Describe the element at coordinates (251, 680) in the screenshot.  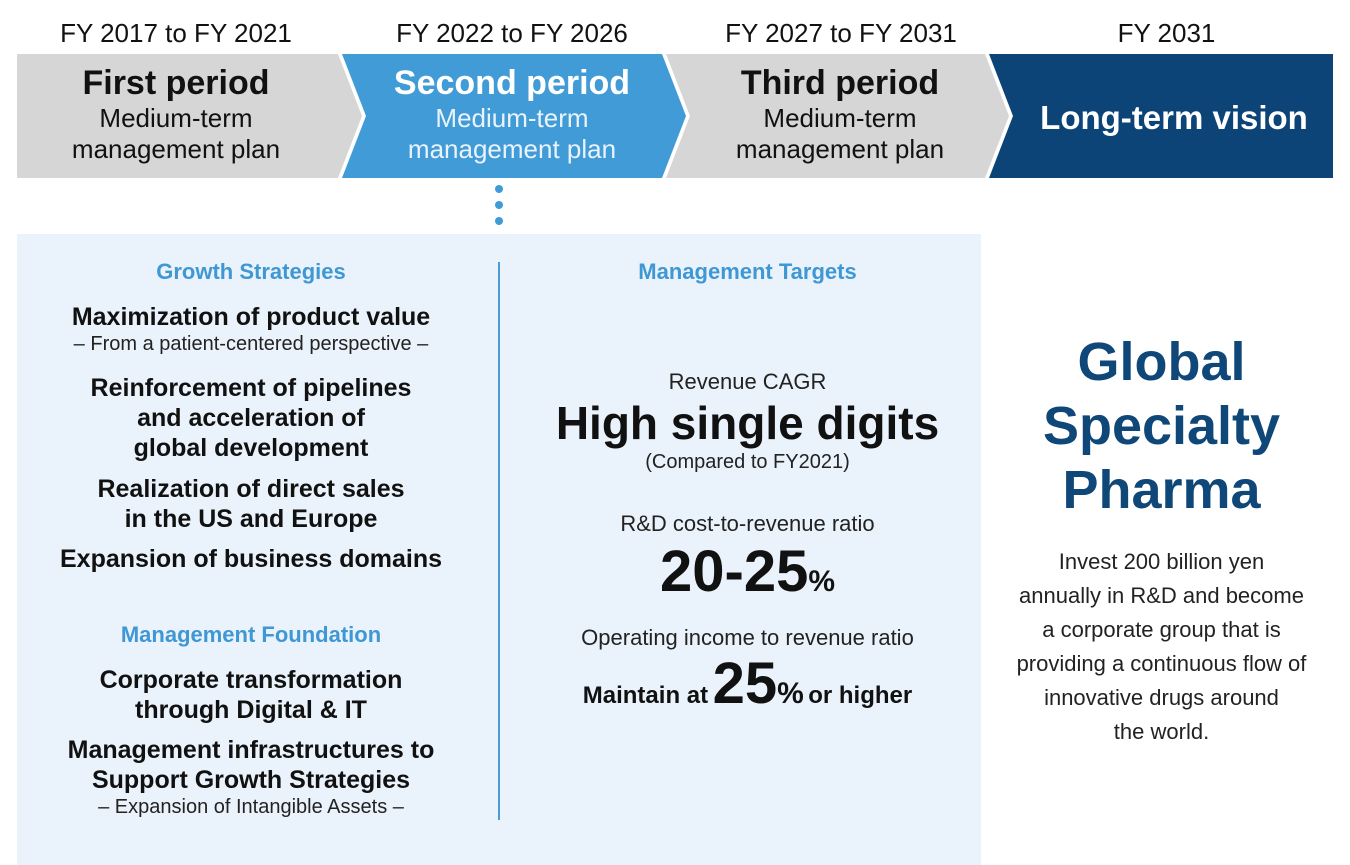
I see `foundation-item-digital-line1: Corporate transformation` at that location.